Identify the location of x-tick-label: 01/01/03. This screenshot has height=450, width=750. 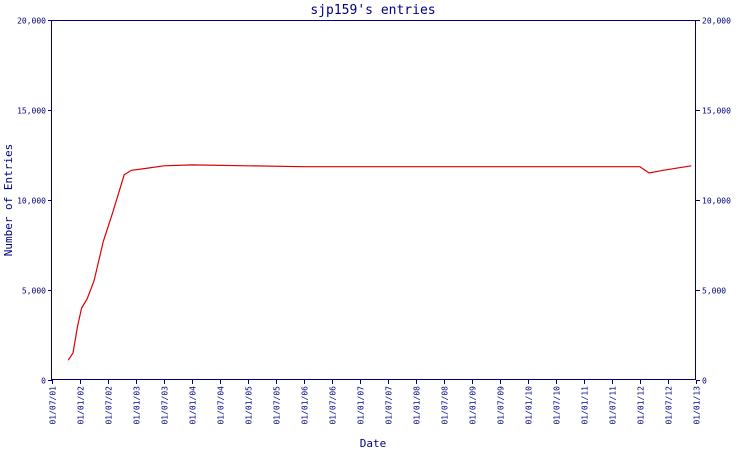
(137, 405).